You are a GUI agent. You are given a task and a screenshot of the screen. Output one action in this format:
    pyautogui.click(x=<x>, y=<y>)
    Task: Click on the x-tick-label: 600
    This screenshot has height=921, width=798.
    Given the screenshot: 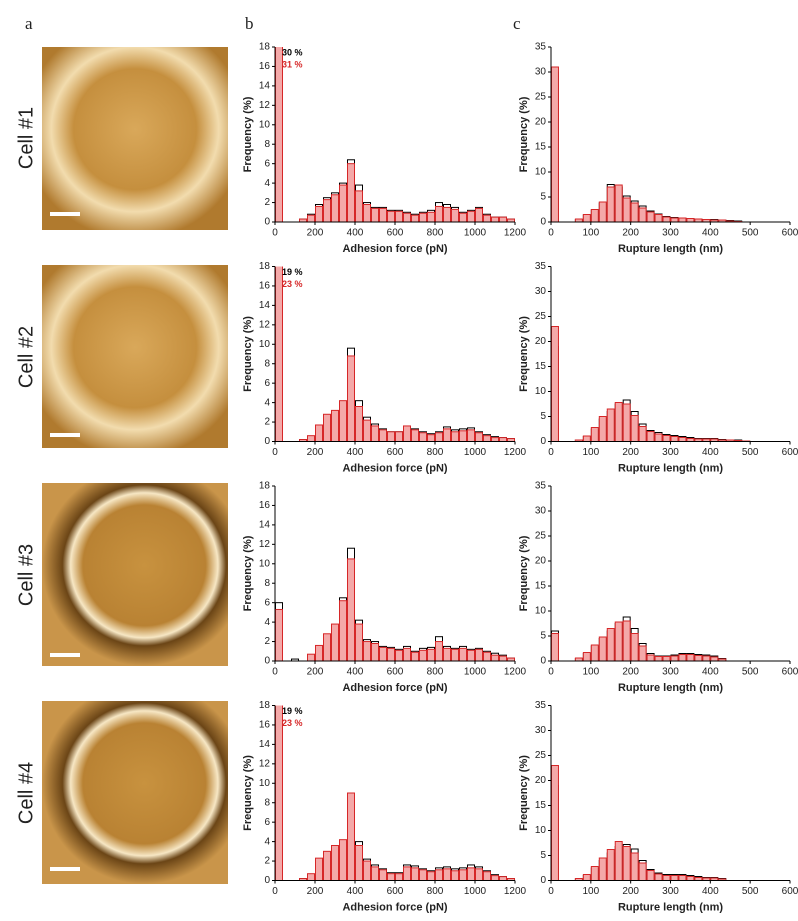 What is the action you would take?
    pyautogui.click(x=790, y=233)
    